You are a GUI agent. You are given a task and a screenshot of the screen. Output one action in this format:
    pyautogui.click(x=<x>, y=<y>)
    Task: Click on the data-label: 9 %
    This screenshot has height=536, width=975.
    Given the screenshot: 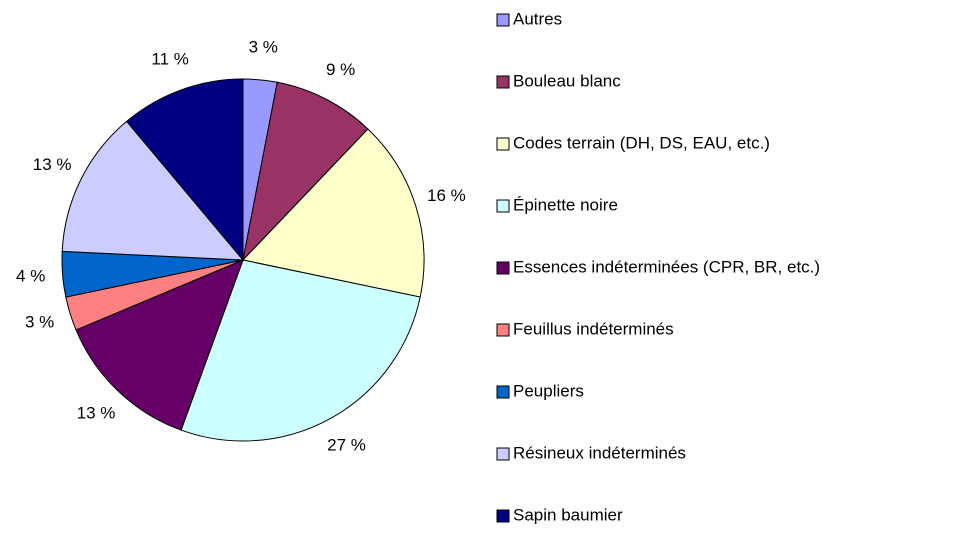 What is the action you would take?
    pyautogui.click(x=340, y=69)
    